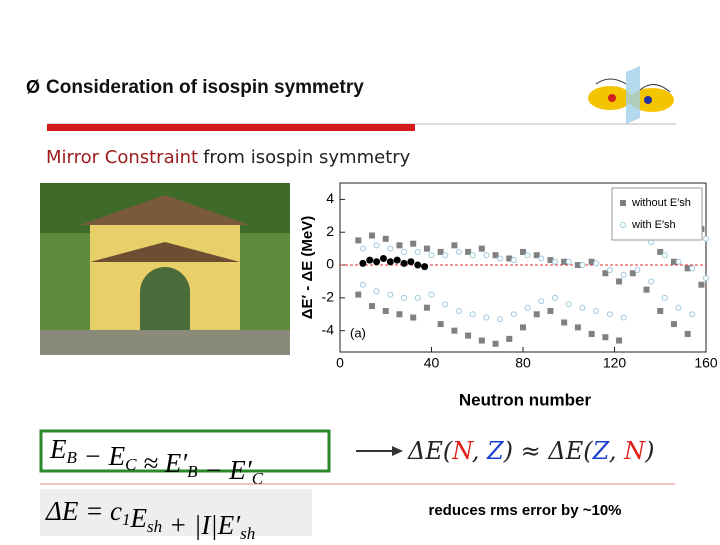  I want to click on equation-term: E, so click(58, 449).